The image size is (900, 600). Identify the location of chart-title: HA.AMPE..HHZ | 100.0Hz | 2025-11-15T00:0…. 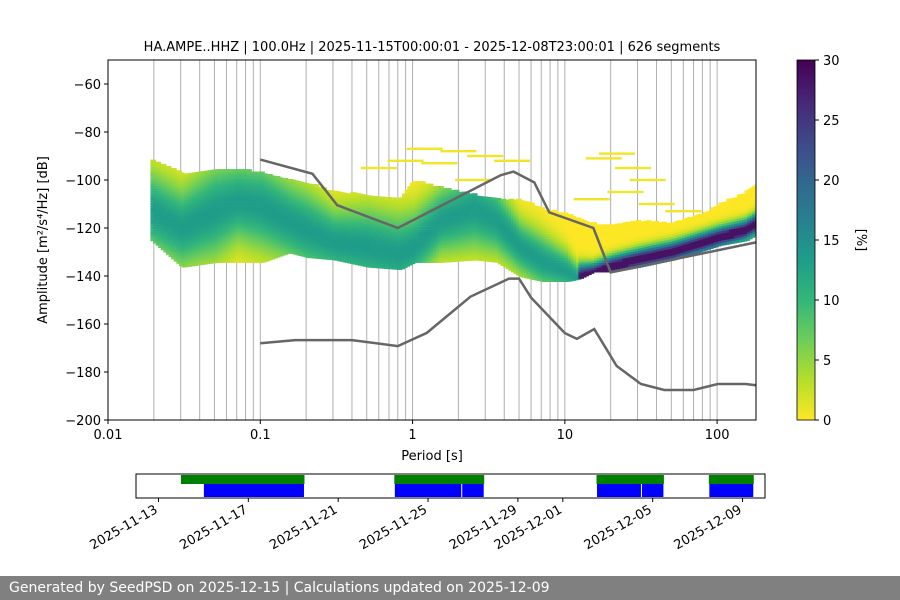
(432, 47).